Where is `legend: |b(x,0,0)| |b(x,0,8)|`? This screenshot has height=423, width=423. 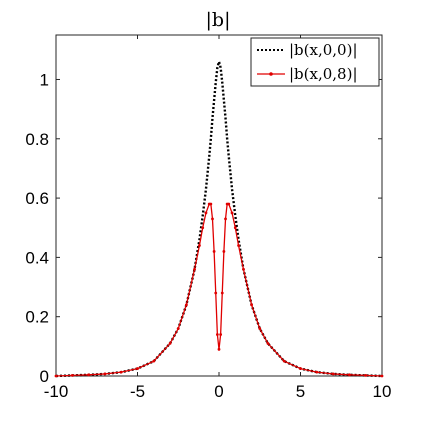 legend: |b(x,0,0)| |b(x,0,8)| is located at coordinates (315, 62).